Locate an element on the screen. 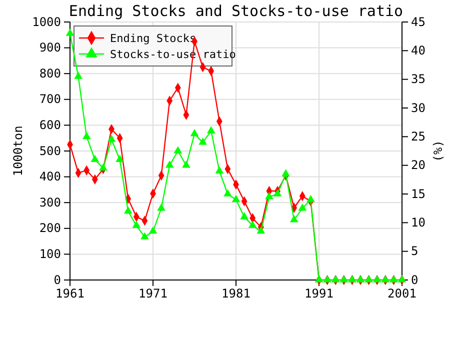 The image size is (450, 350). y-tick-label: 700 is located at coordinates (50, 99).